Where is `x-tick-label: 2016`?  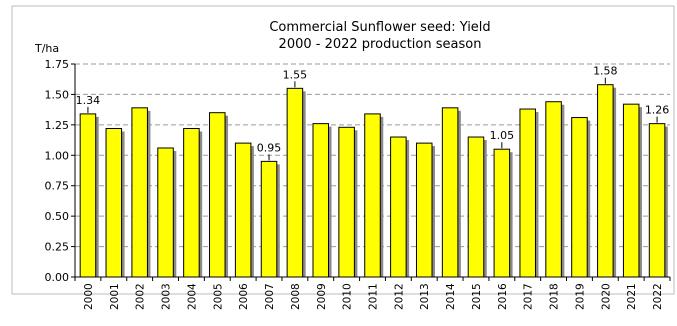
x-tick-label: 2016 is located at coordinates (503, 296).